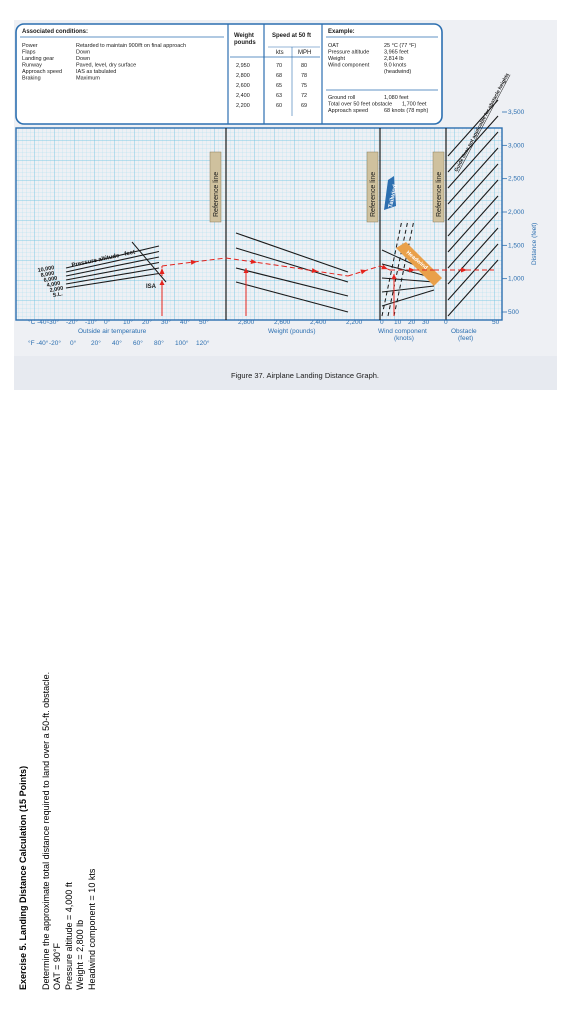  Describe the element at coordinates (404, 338) in the screenshot. I see `wind-axis-label-units: (knots)` at that location.